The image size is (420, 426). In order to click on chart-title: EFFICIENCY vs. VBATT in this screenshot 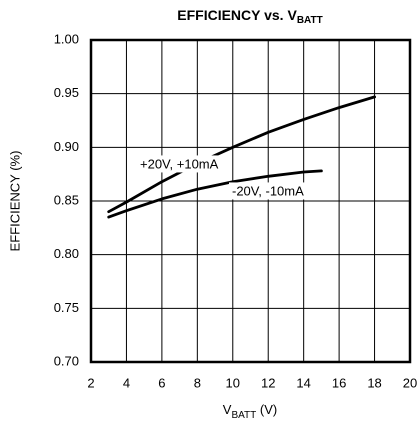, I will do `click(249, 16)`.